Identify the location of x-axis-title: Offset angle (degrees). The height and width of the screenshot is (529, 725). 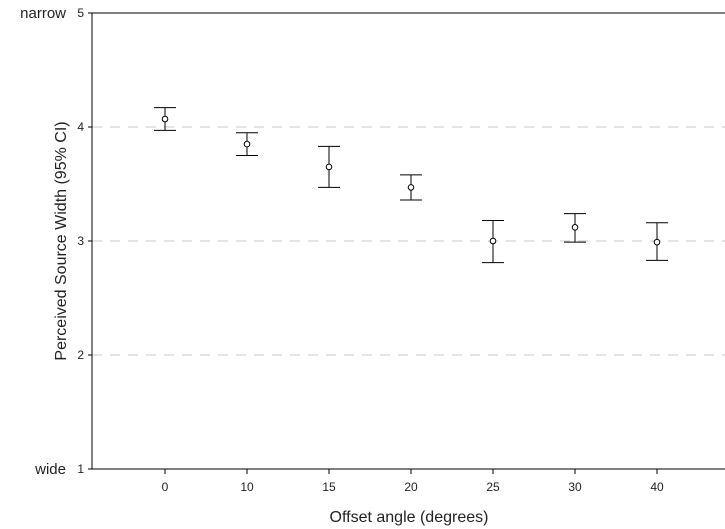
(409, 517).